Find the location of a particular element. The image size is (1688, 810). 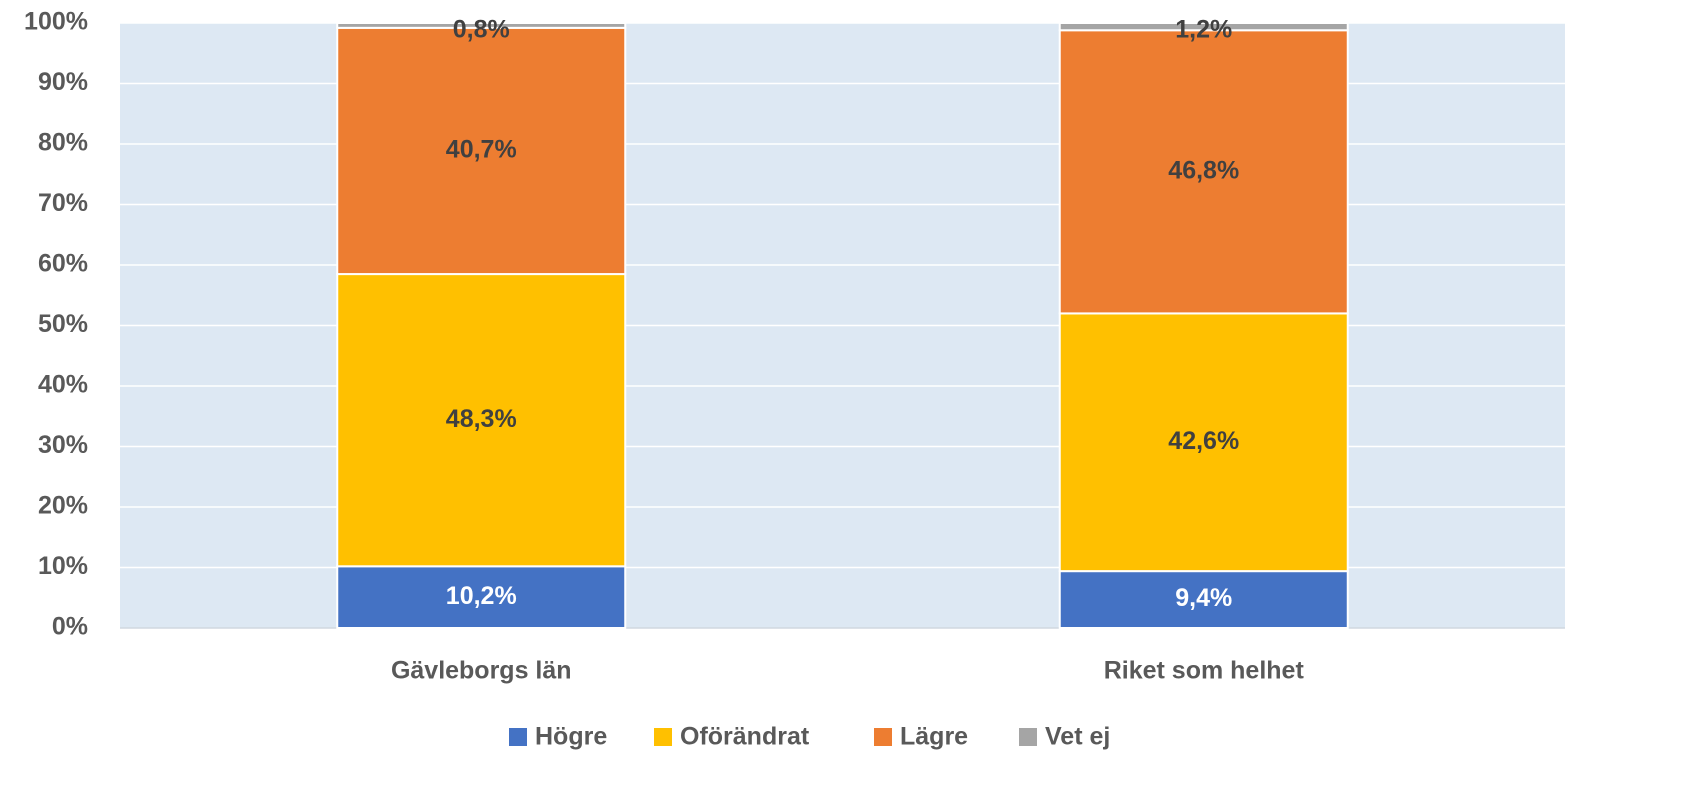

y-tick-label: 100% is located at coordinates (56, 22).